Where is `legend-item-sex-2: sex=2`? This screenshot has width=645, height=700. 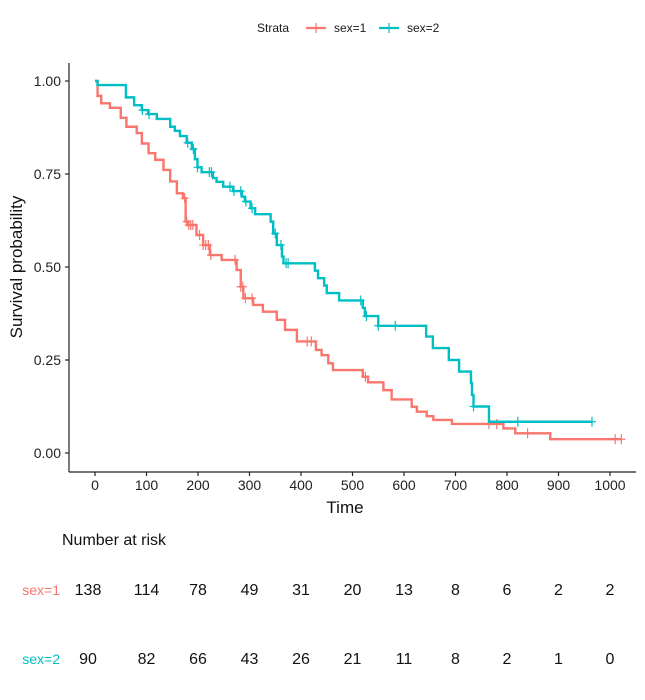 legend-item-sex-2: sex=2 is located at coordinates (409, 28).